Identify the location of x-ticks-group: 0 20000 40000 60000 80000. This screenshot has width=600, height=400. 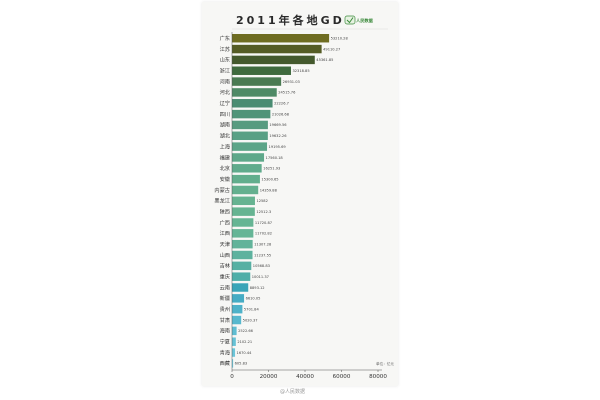
(308, 375).